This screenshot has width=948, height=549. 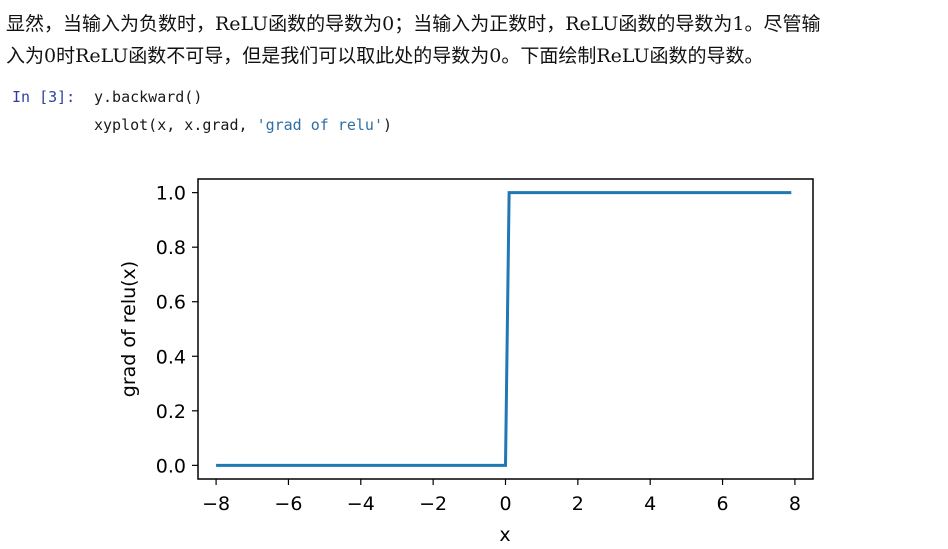 I want to click on x-tick-label: 2, so click(x=578, y=504).